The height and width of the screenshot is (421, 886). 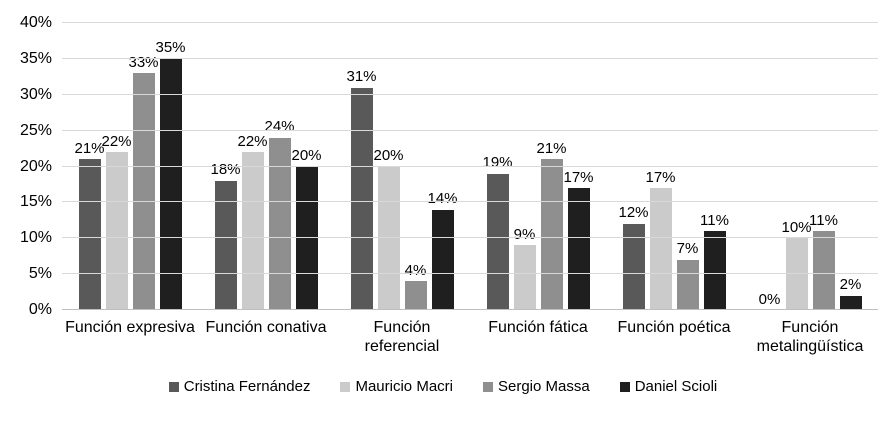 What do you see at coordinates (35, 22) in the screenshot?
I see `y-tick-label: 40%` at bounding box center [35, 22].